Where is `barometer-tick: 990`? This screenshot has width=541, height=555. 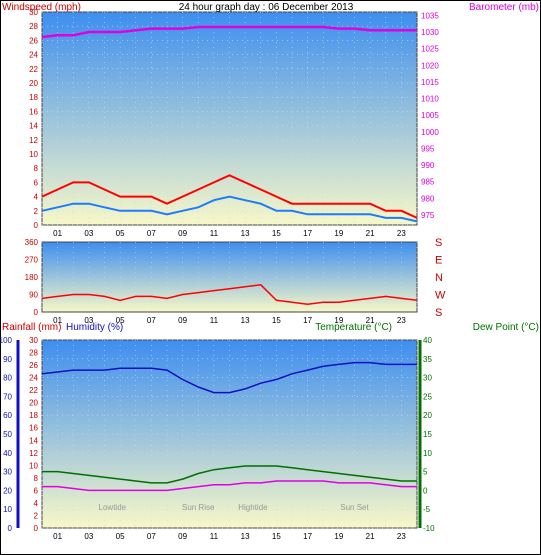
barometer-tick: 990 is located at coordinates (428, 165).